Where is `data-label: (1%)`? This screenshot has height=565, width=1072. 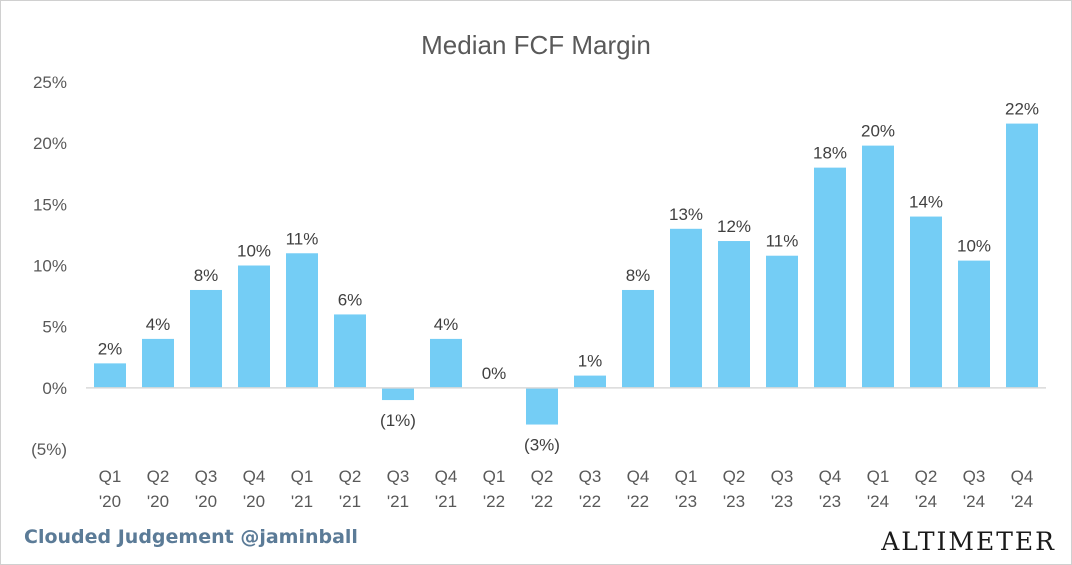
data-label: (1%) is located at coordinates (398, 420).